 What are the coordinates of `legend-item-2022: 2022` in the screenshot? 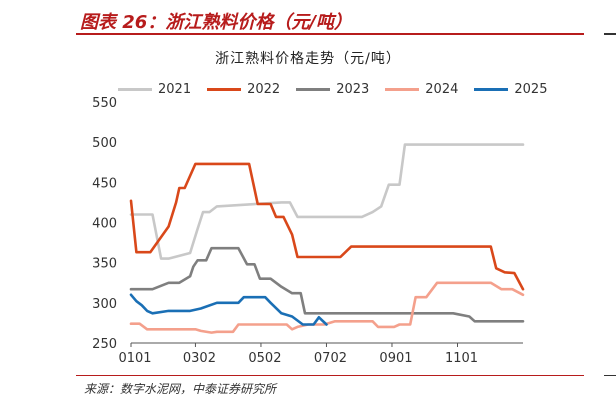 It's located at (243, 89).